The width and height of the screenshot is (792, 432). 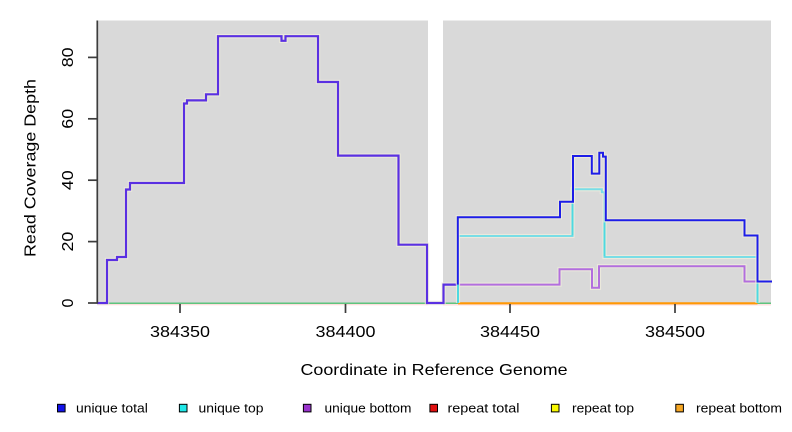 What do you see at coordinates (368, 408) in the screenshot?
I see `svg-text: unique bottom` at bounding box center [368, 408].